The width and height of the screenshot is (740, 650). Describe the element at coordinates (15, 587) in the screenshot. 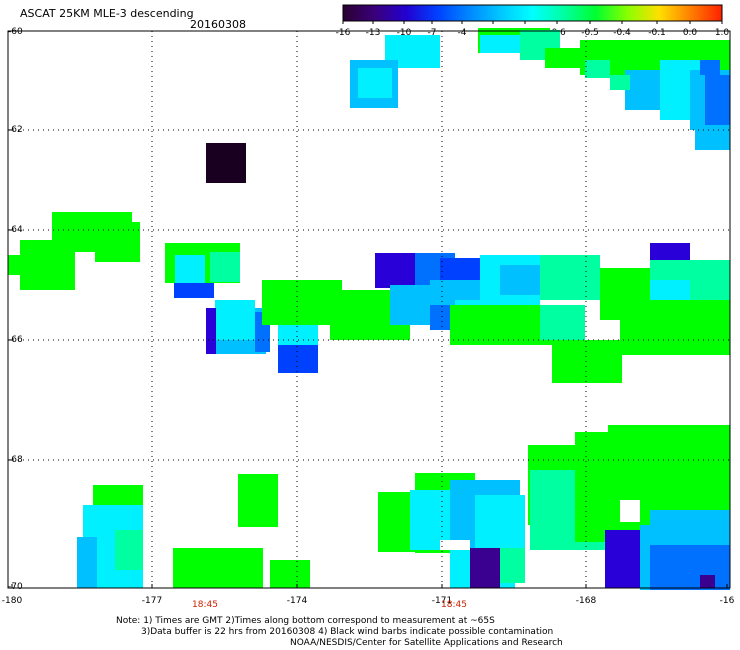

I see `lat-label-70: -70` at that location.